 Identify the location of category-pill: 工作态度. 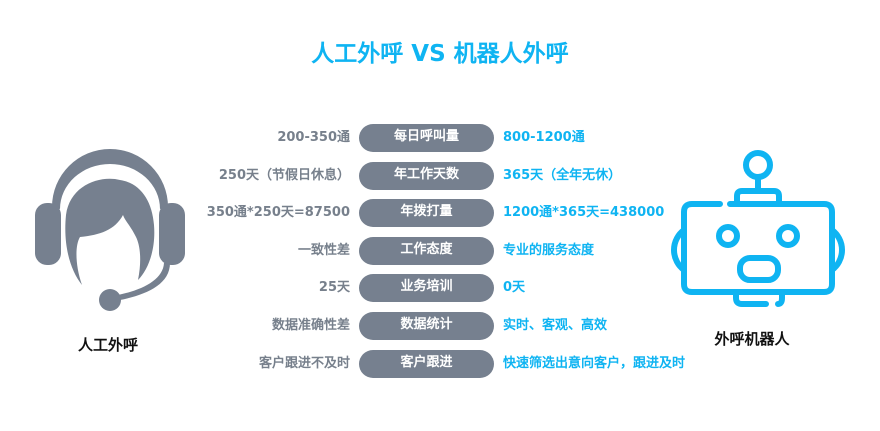
(426, 250).